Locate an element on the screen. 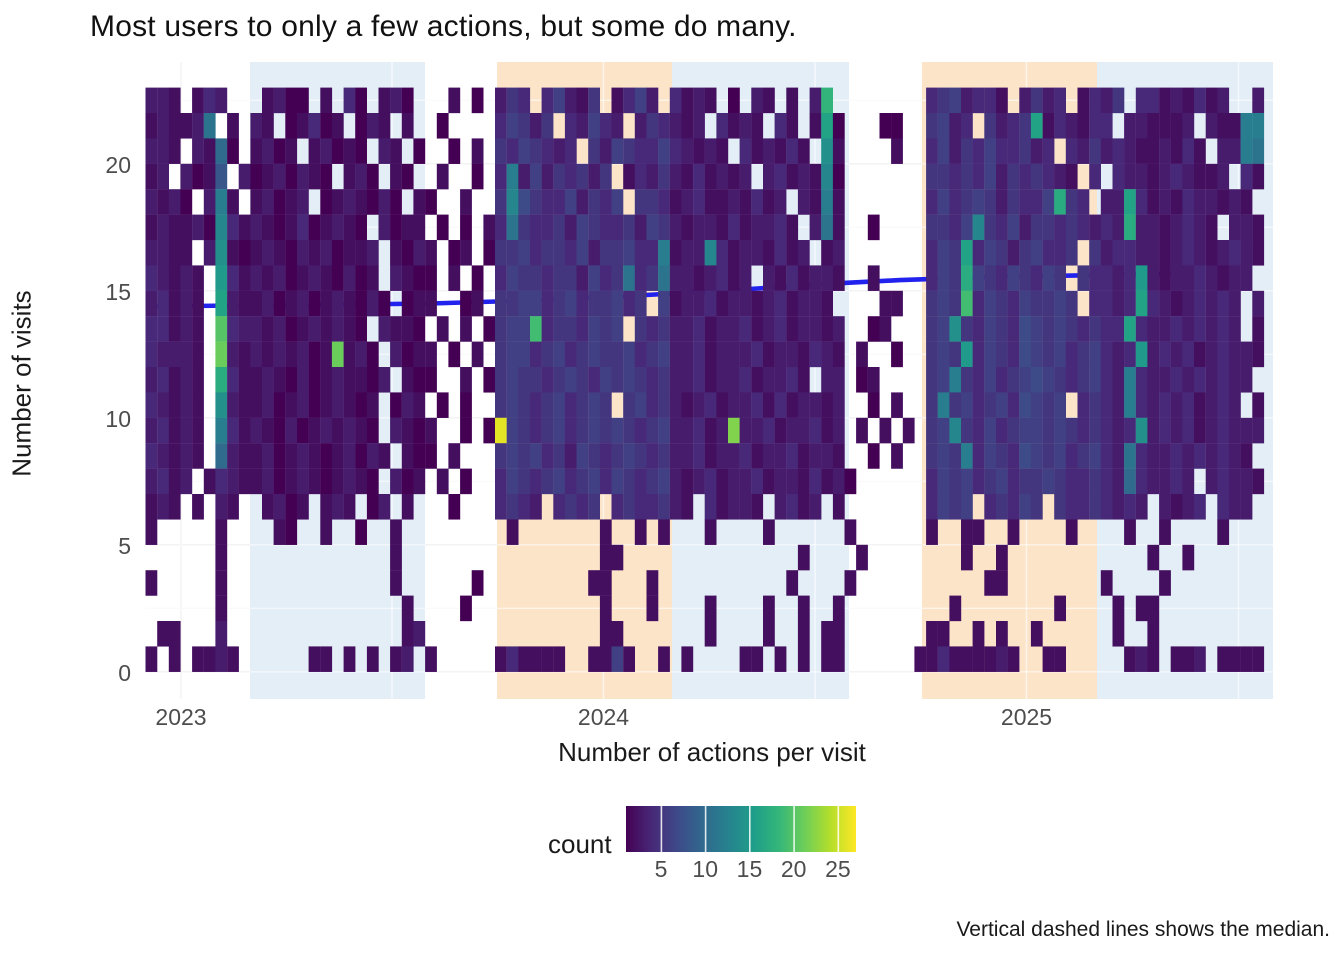  legend-tick-label: 20 is located at coordinates (793, 869).